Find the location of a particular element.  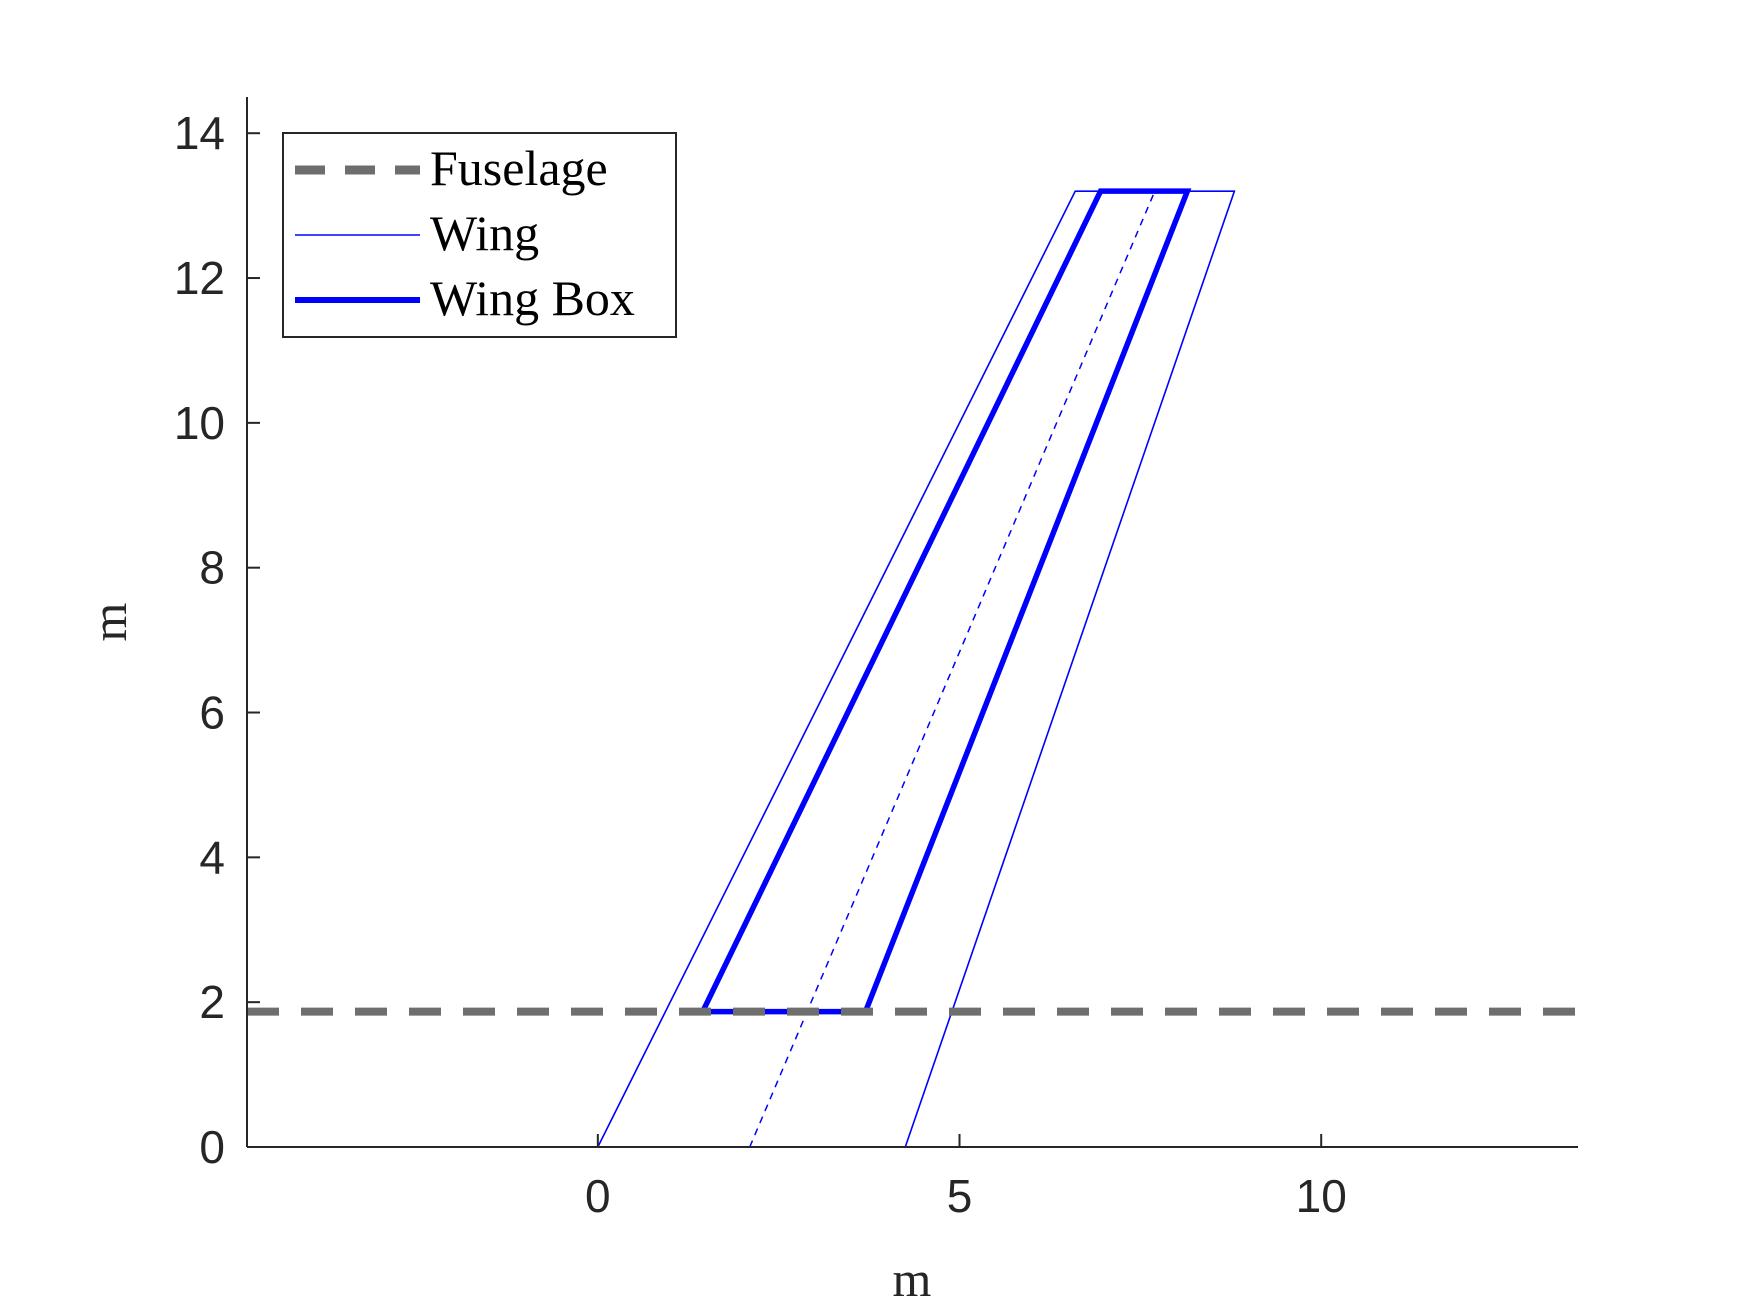

x-tick-label-1: 5 is located at coordinates (960, 1196).